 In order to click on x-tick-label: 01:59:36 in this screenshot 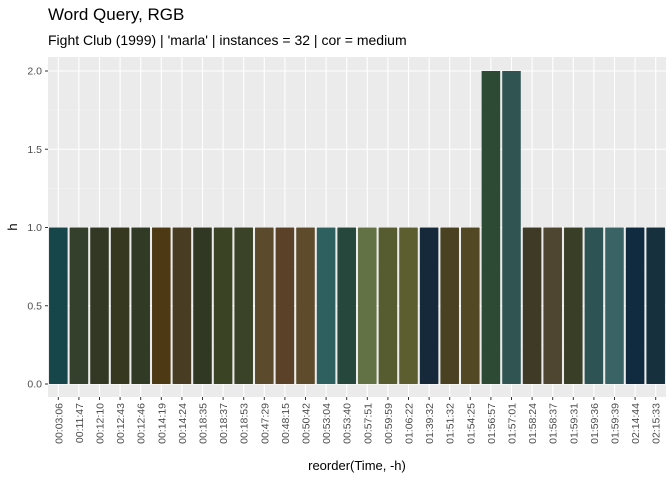, I will do `click(595, 423)`.